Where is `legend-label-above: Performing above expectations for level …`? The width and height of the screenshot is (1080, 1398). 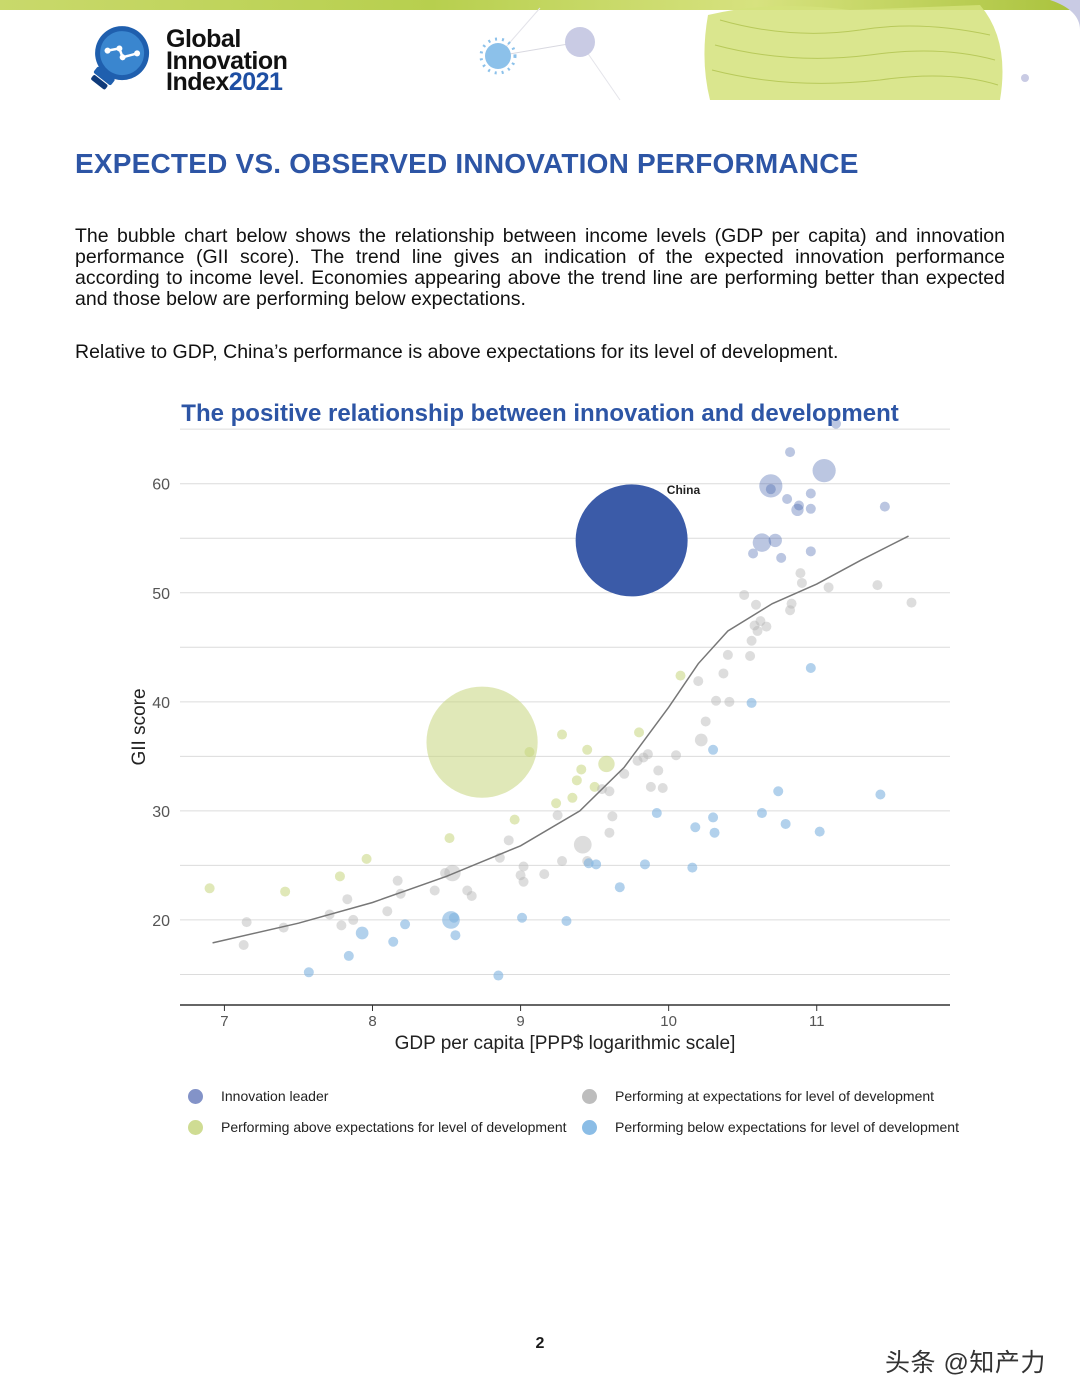
legend-label-above: Performing above expectations for level … is located at coordinates (394, 1127).